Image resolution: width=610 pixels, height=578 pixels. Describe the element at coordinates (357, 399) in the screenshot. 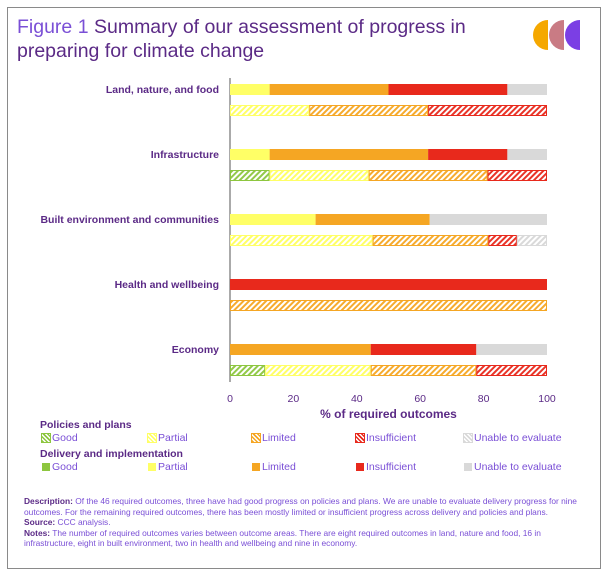

I see `x-tick-label: 40` at that location.